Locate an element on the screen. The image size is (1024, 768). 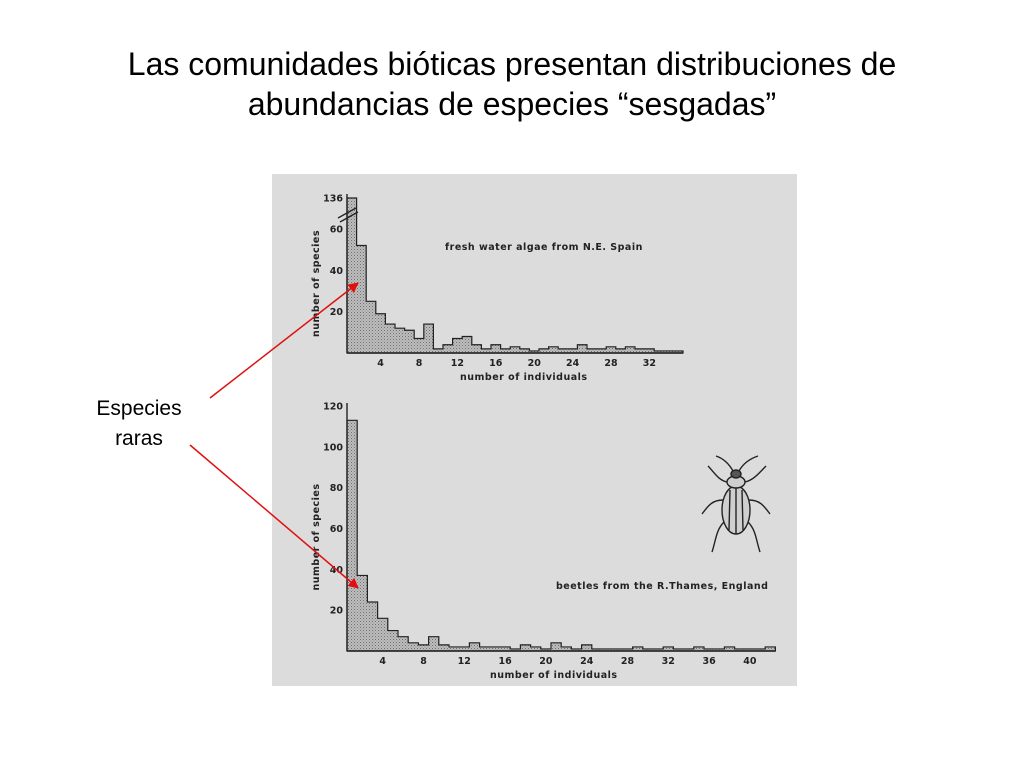
x-tick-label: 12 is located at coordinates (457, 363).